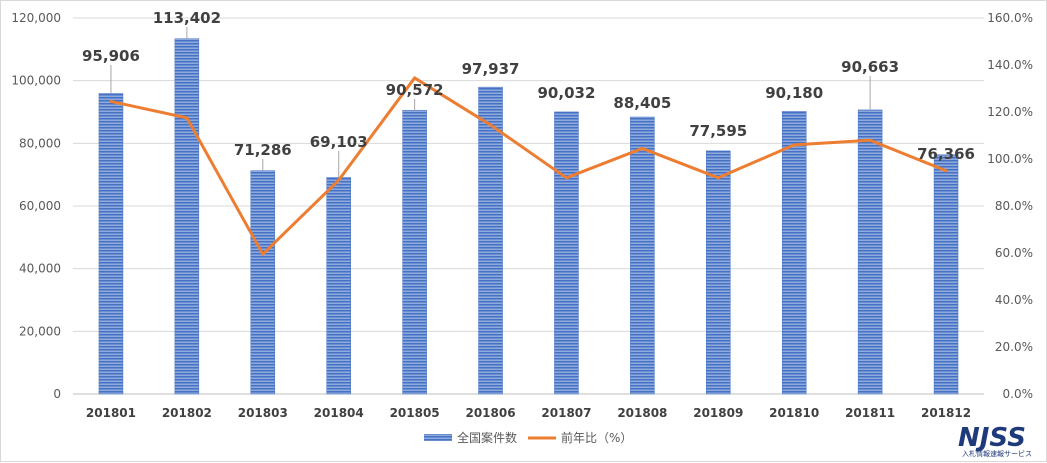  What do you see at coordinates (490, 413) in the screenshot?
I see `x-tick-label: 201806` at bounding box center [490, 413].